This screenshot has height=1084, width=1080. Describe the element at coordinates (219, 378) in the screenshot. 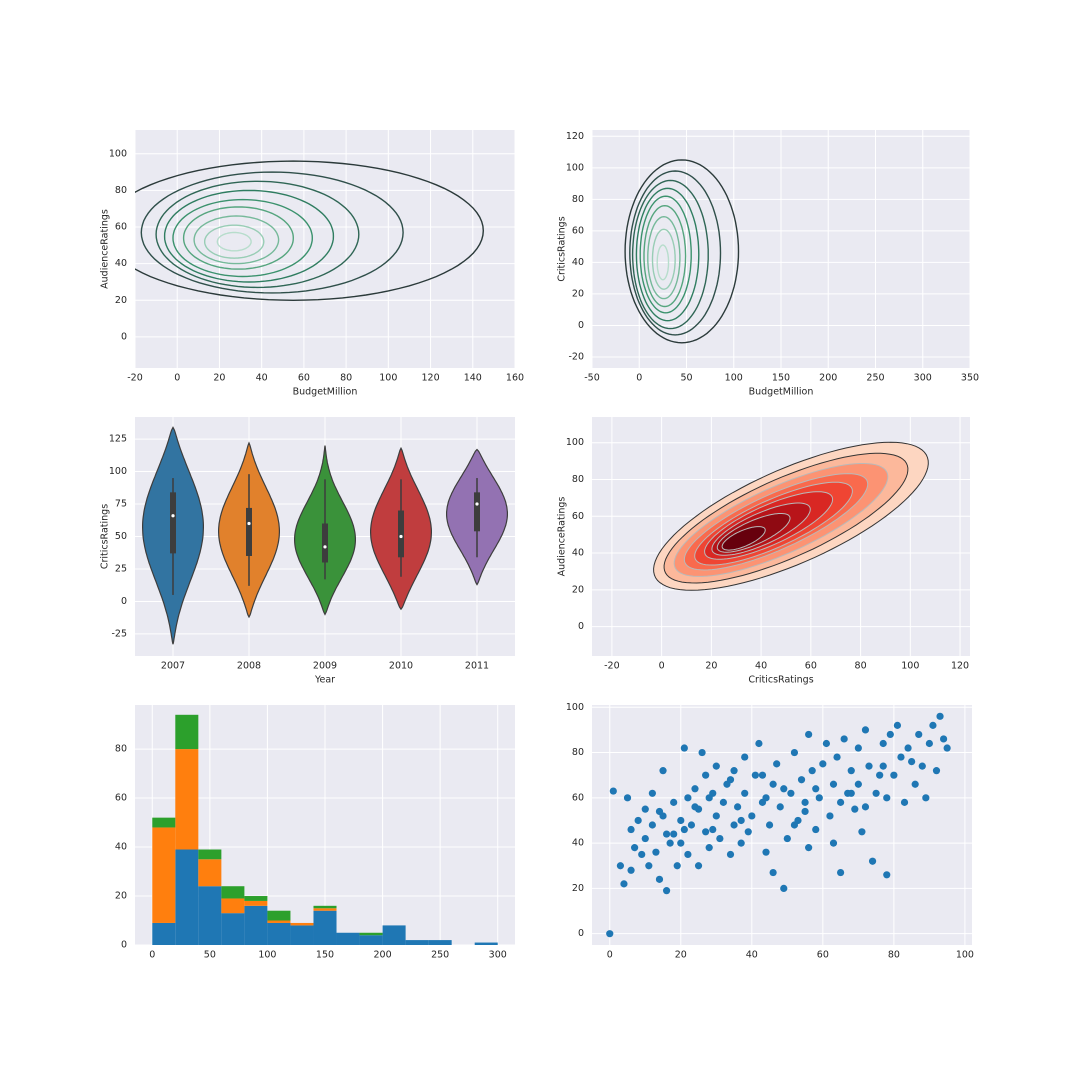

I see `x-tick-label: 20` at that location.